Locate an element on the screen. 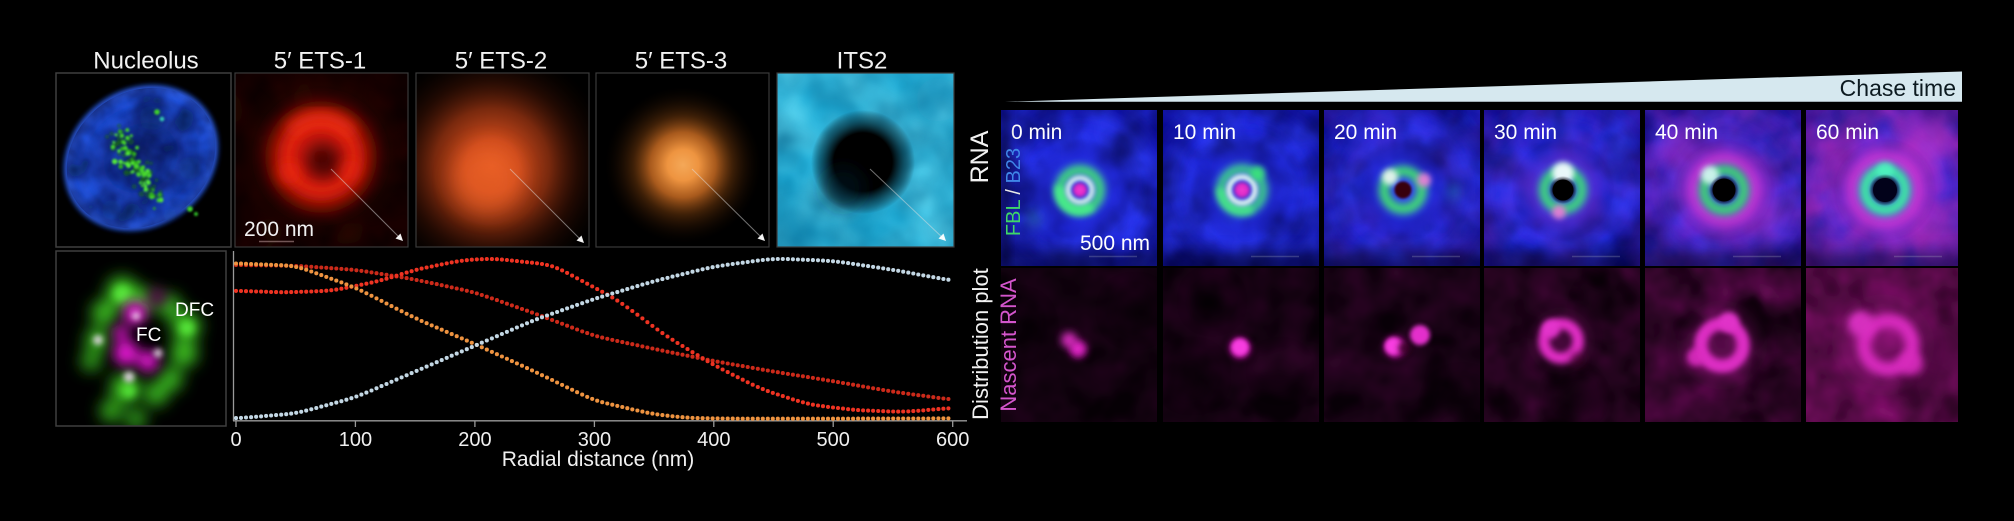  svg-text: 5′ ETS-3 is located at coordinates (681, 61).